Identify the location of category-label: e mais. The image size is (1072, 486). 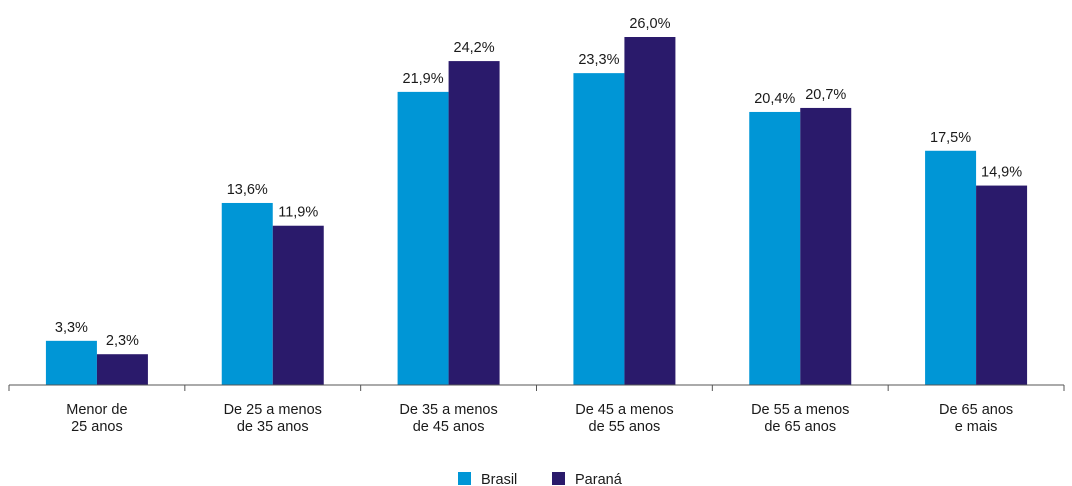
(976, 427).